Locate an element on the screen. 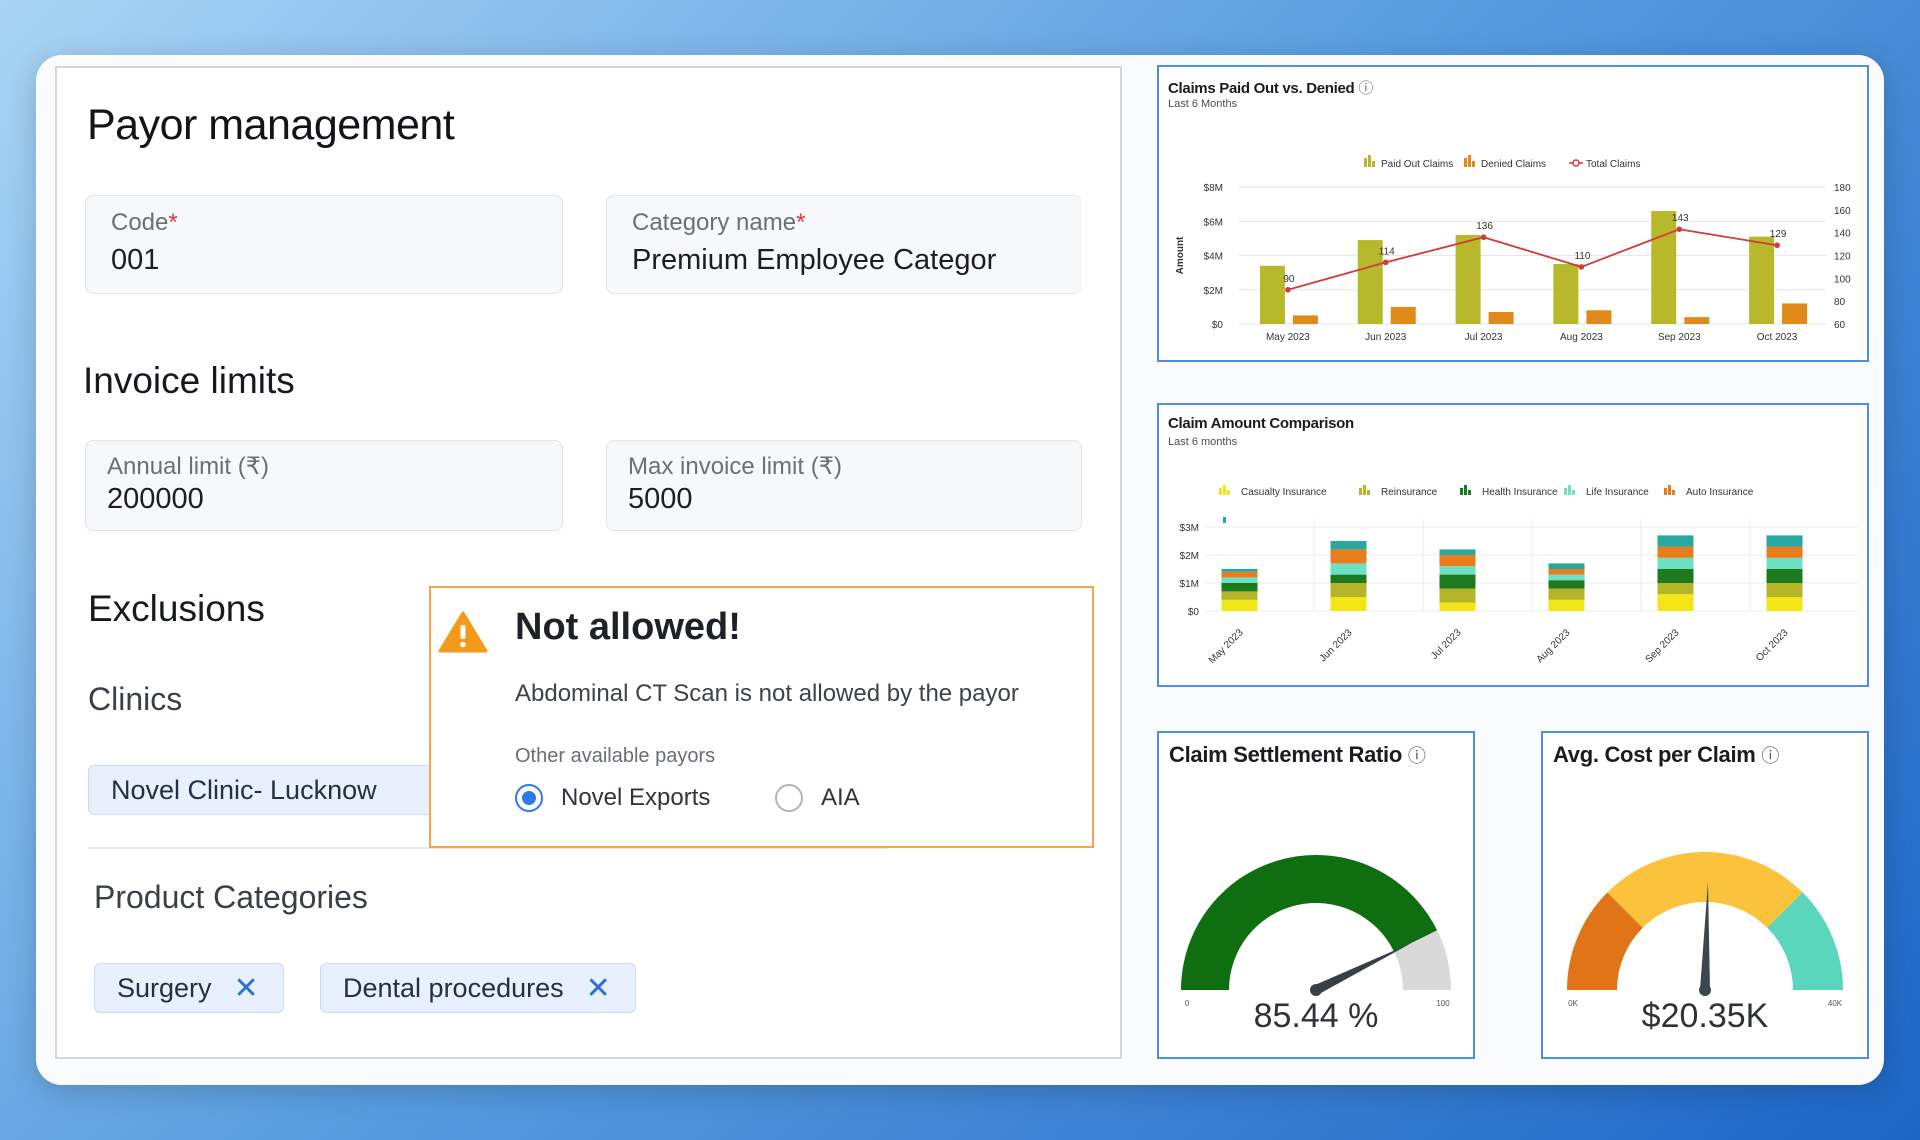  product-chip-dental: Dental procedures ✕ is located at coordinates (478, 988).